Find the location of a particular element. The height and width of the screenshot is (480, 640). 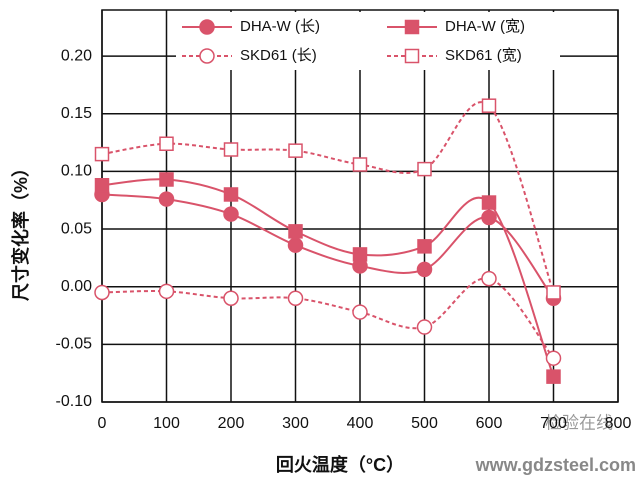

watermark: 检验在线 is located at coordinates (579, 422).